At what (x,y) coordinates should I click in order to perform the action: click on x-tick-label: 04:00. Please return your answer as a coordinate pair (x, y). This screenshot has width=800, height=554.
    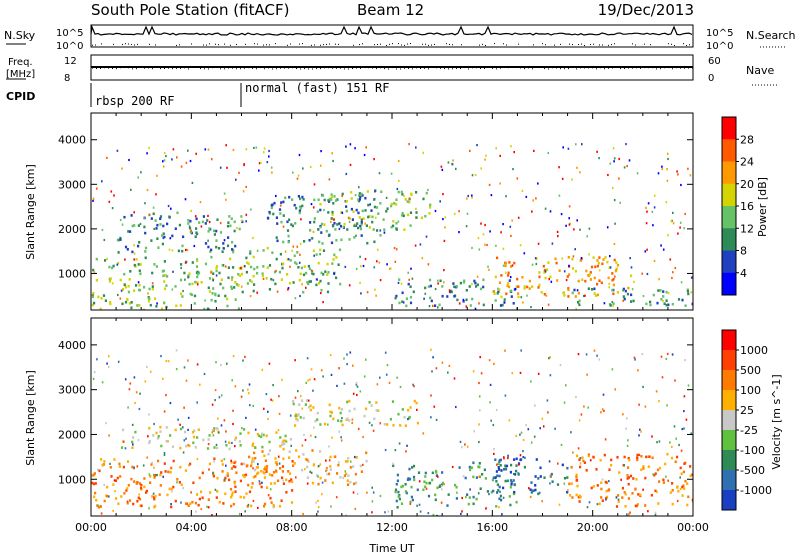
    Looking at the image, I should click on (191, 527).